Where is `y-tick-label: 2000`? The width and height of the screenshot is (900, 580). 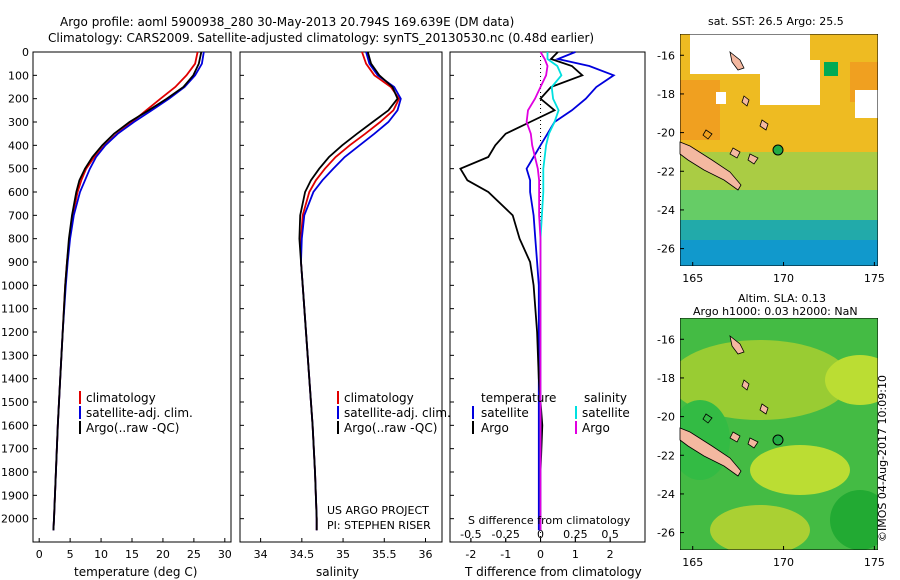 y-tick-label: 2000 is located at coordinates (15, 519).